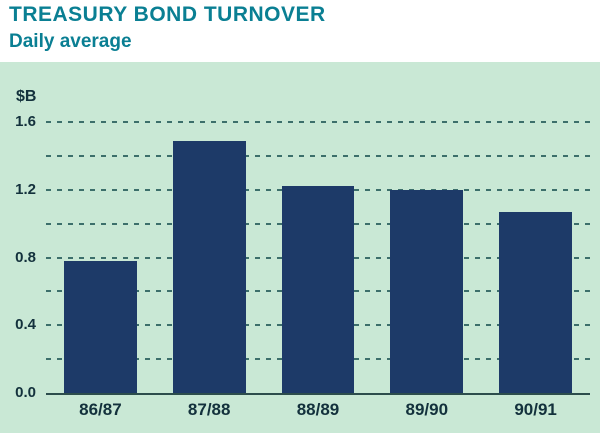  What do you see at coordinates (25, 325) in the screenshot?
I see `y-tick-label: 0.4` at bounding box center [25, 325].